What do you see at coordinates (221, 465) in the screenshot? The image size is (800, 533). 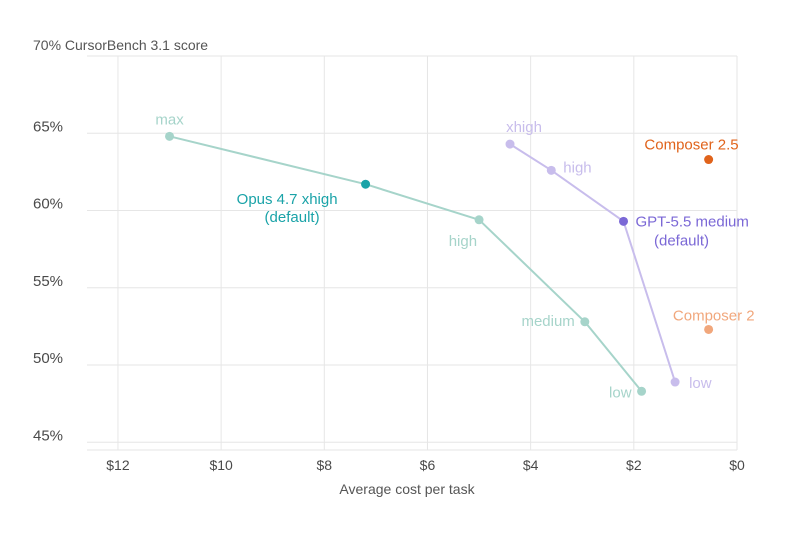 I see `x-tick-label: $10` at bounding box center [221, 465].